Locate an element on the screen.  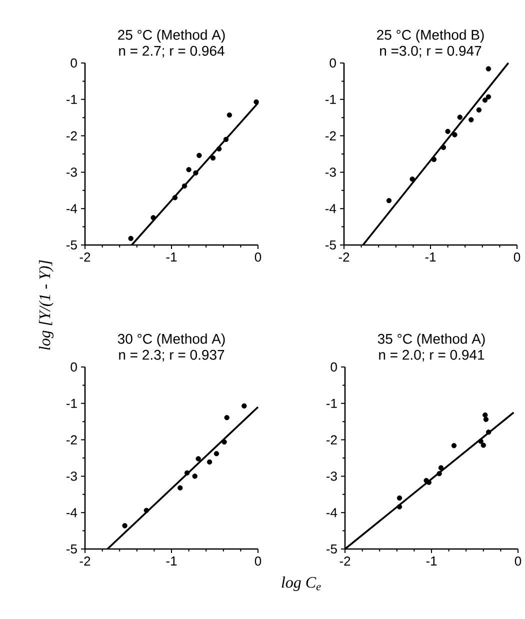
chart-title: 35 °C (Method A) is located at coordinates (431, 340).